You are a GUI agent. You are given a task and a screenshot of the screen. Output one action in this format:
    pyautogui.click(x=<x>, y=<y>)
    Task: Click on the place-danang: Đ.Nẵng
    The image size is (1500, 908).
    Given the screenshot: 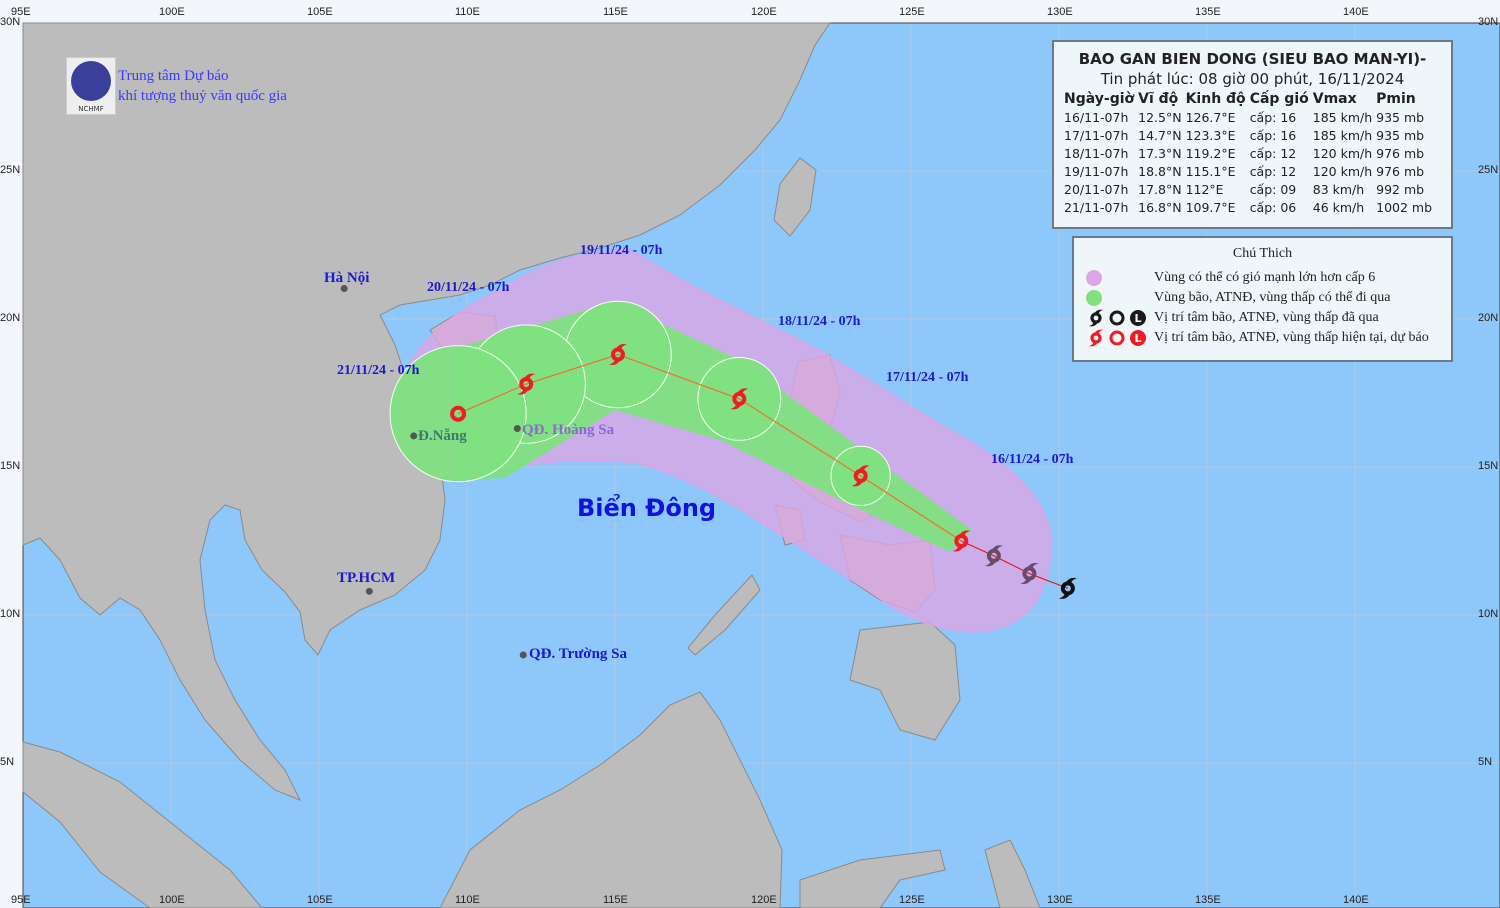 What is the action you would take?
    pyautogui.click(x=442, y=436)
    